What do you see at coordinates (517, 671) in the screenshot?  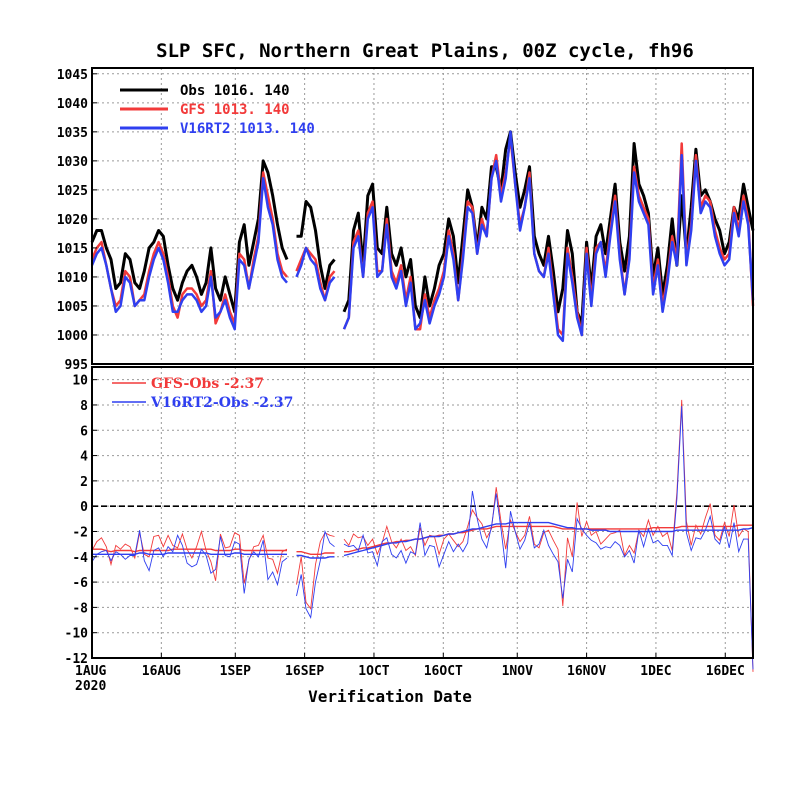 I see `x-tick-label: 1NOV` at bounding box center [517, 671].